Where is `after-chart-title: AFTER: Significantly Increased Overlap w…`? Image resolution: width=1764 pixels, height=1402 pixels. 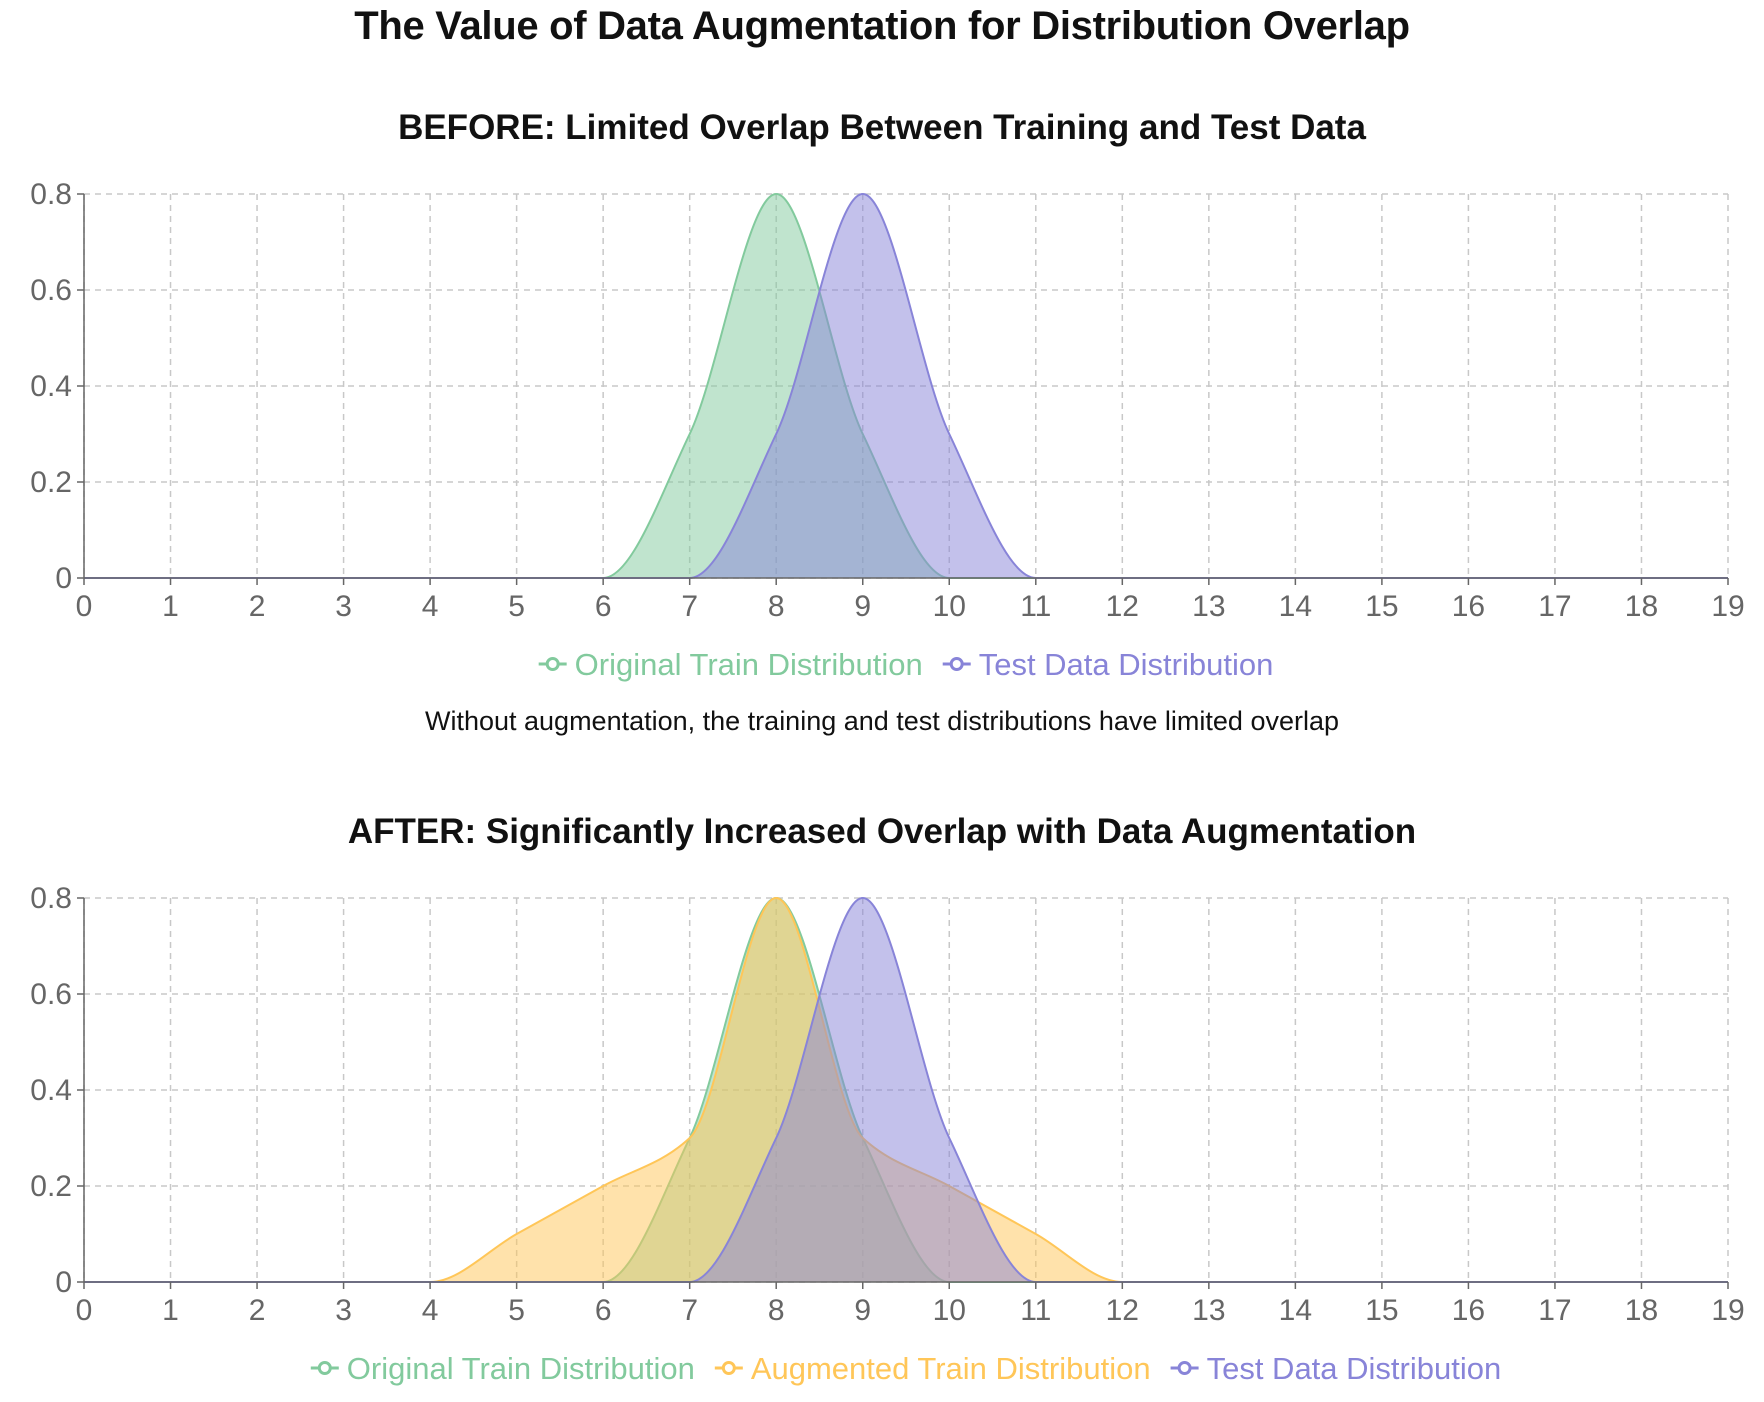 after-chart-title: AFTER: Significantly Increased Overlap w… is located at coordinates (882, 831).